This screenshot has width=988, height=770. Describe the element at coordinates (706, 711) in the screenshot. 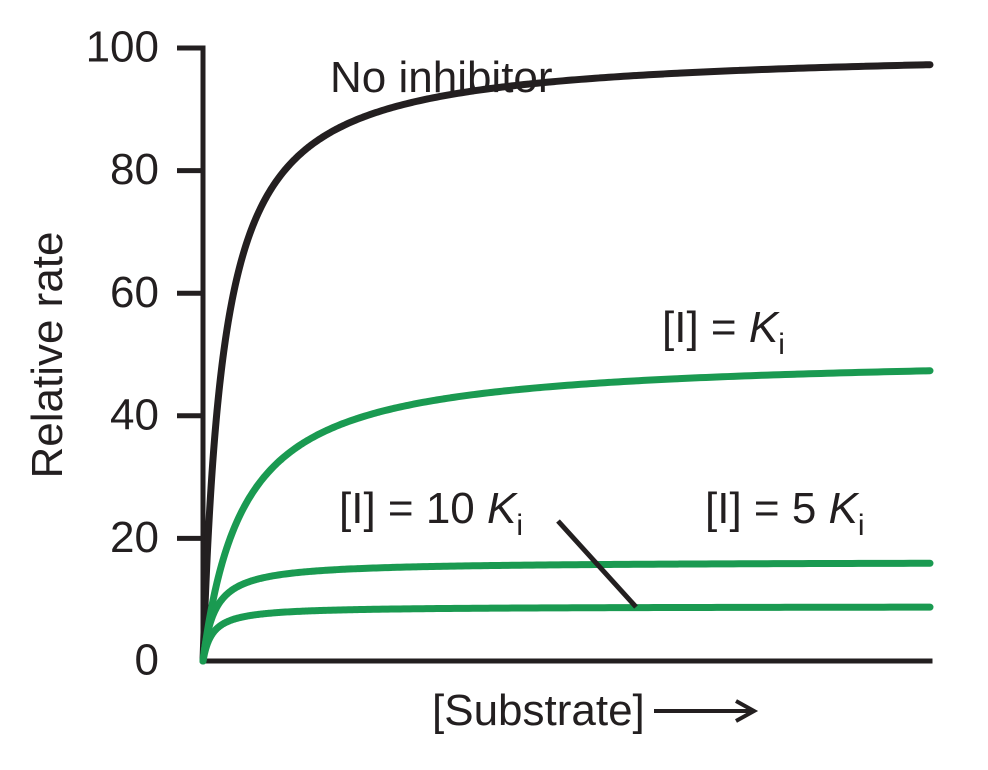

I see `x-axis-arrow-icon` at that location.